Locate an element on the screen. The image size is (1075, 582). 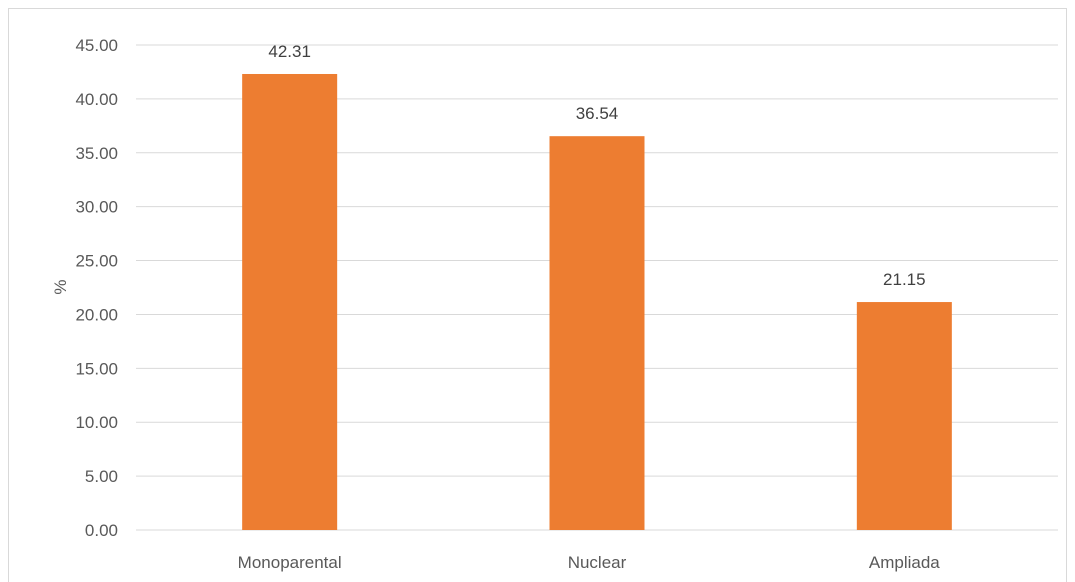
data-label: 21.15 is located at coordinates (904, 279).